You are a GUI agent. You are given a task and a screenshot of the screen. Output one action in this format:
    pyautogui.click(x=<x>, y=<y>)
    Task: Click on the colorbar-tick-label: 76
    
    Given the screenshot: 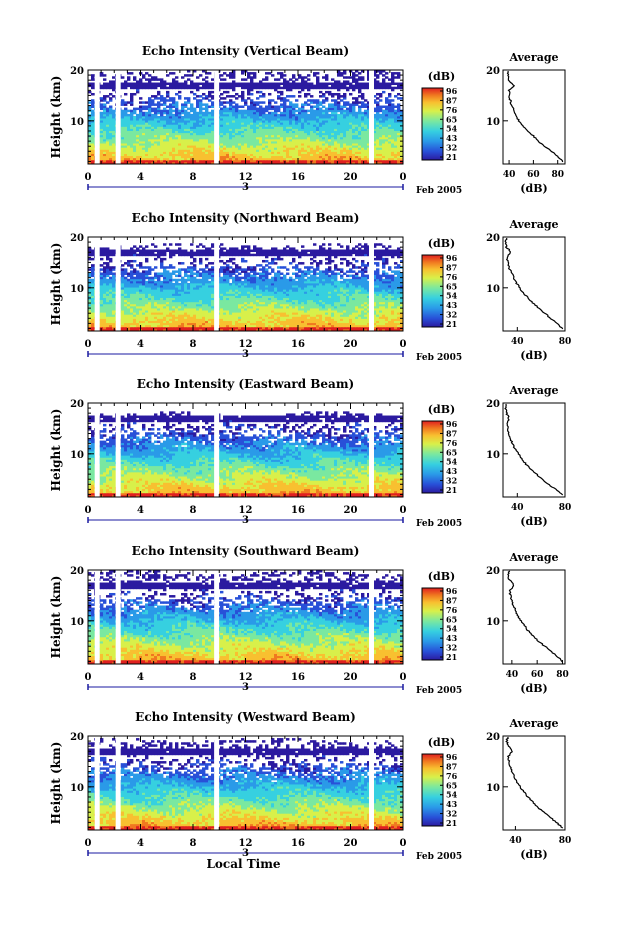 What is the action you would take?
    pyautogui.click(x=452, y=110)
    